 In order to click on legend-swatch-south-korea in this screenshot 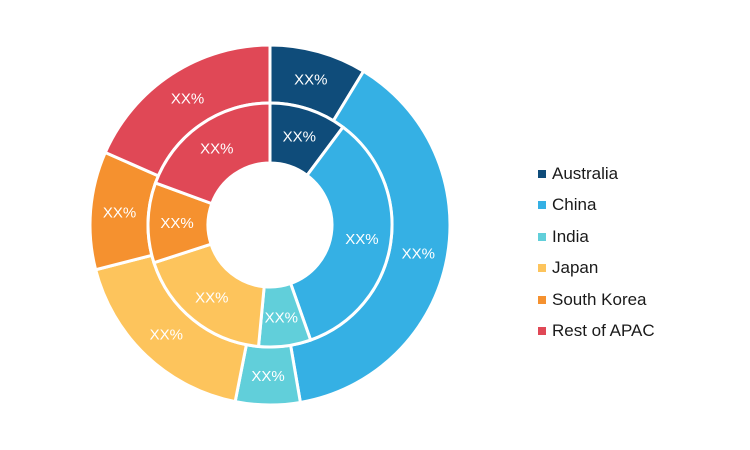, I will do `click(542, 299)`.